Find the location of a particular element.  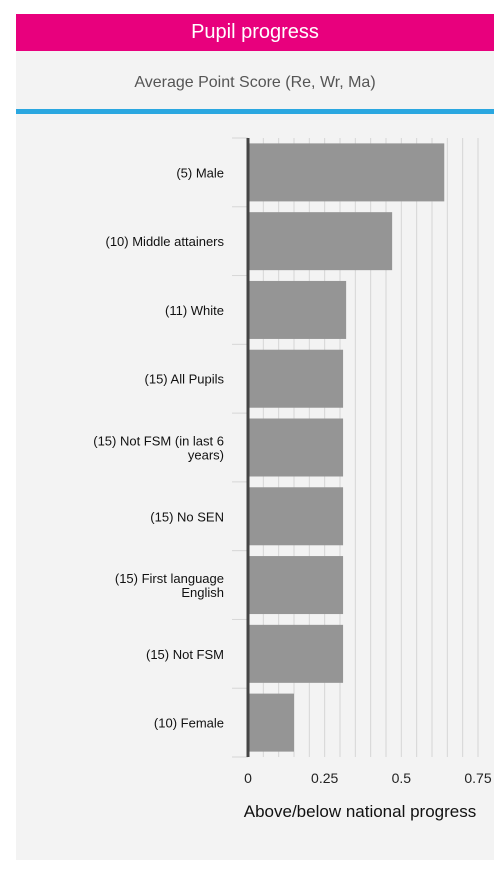

category-label: (15) All Pupils is located at coordinates (185, 379).